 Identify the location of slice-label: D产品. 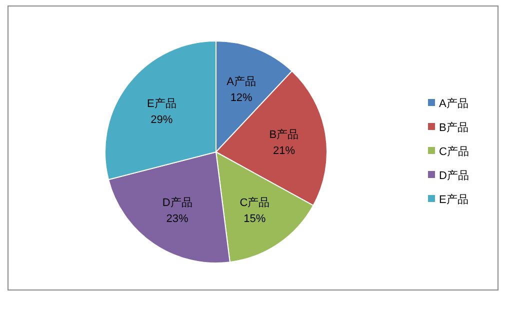
(177, 202).